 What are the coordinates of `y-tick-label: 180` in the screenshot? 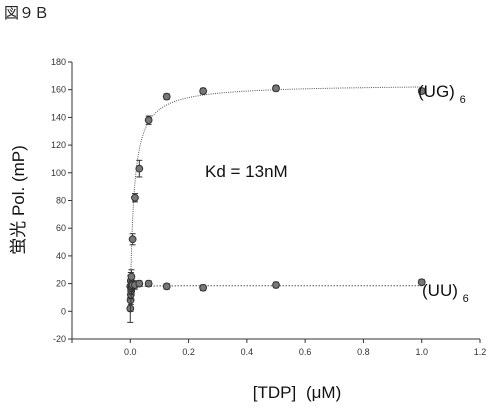 It's located at (58, 62).